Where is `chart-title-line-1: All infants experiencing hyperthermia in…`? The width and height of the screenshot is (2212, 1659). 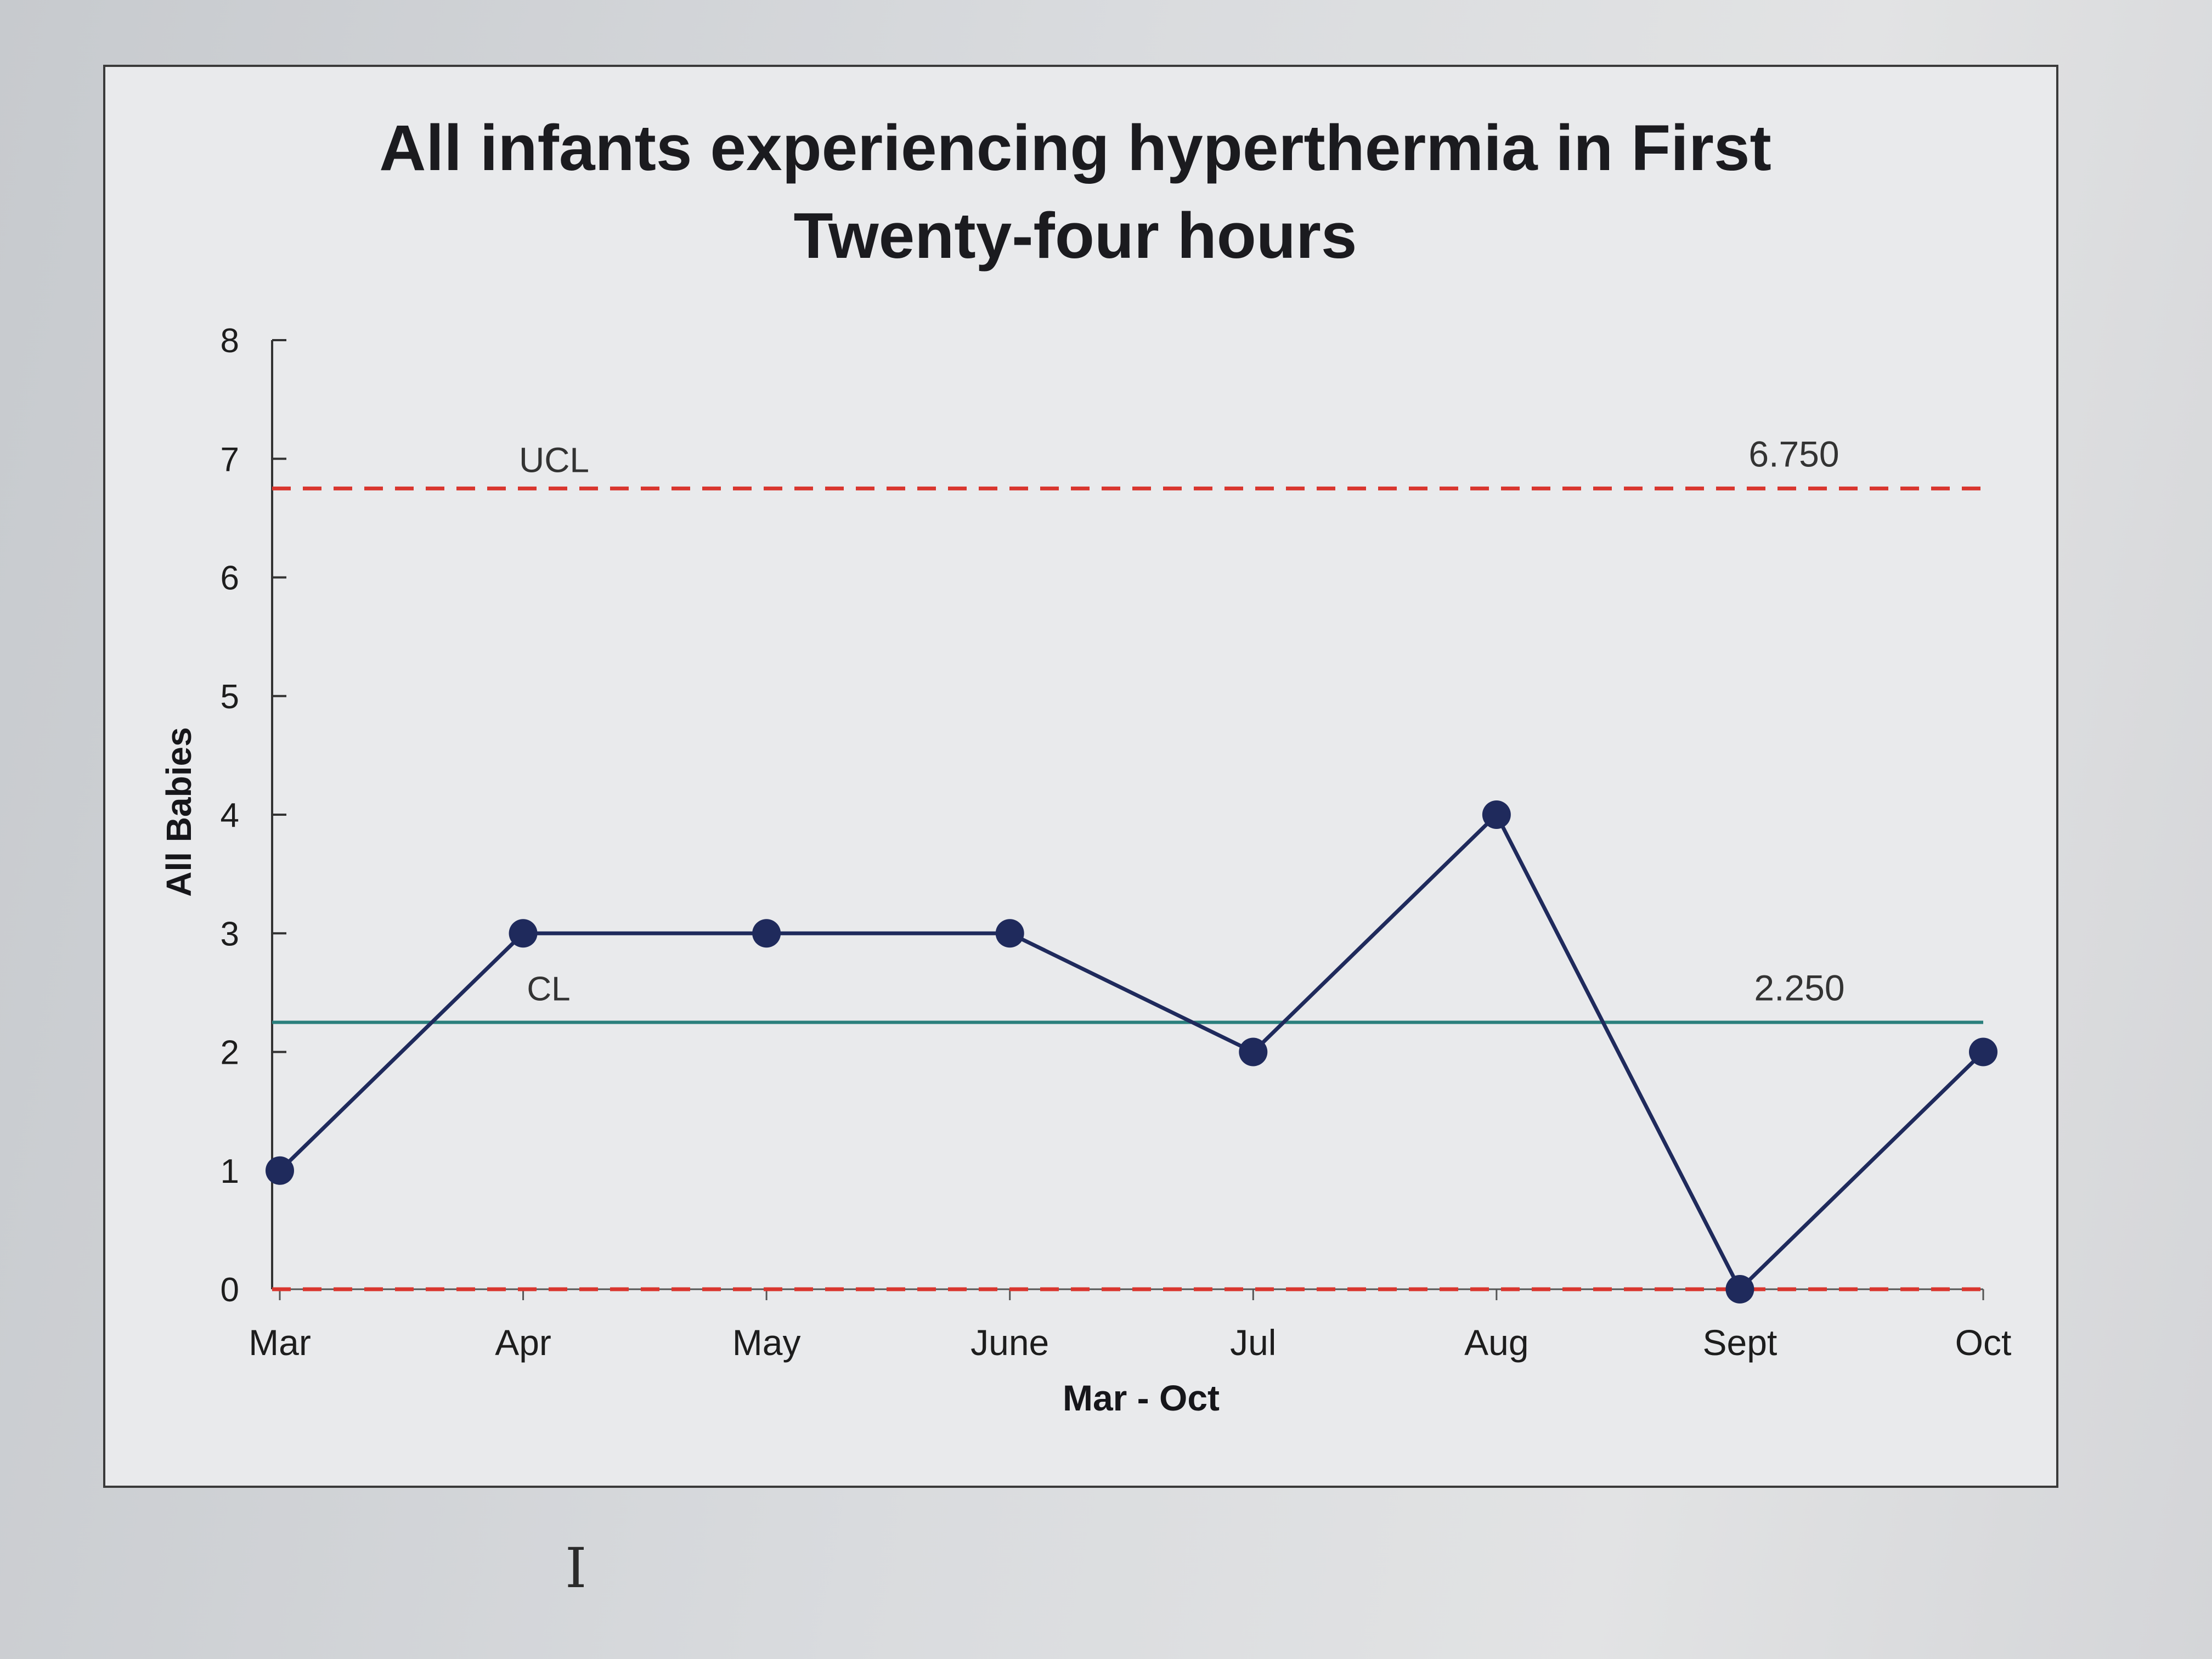 chart-title-line-1: All infants experiencing hyperthermia in… is located at coordinates (1075, 148).